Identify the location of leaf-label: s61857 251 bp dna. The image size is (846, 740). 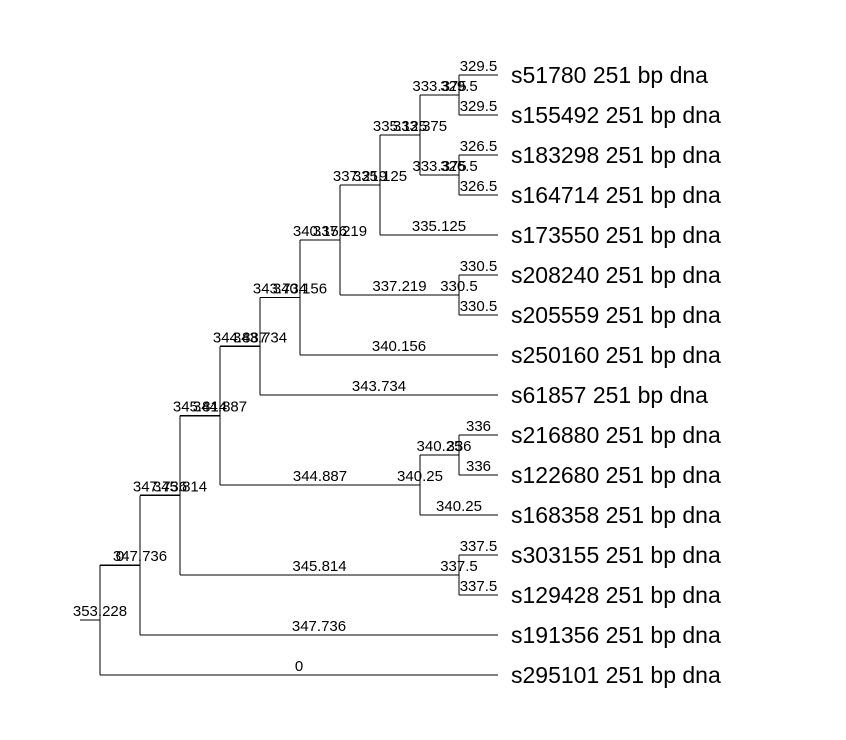
(609, 395).